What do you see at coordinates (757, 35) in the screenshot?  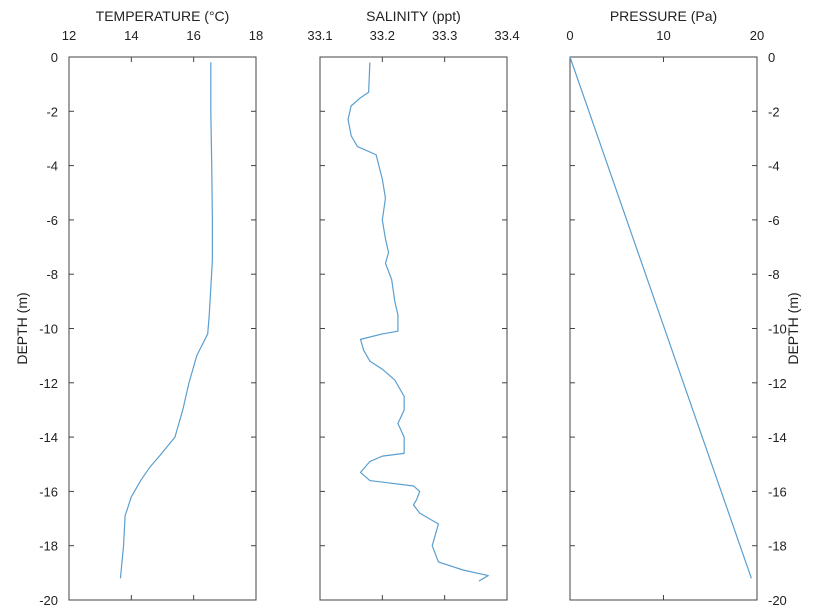 I see `x-tick-label: 20` at bounding box center [757, 35].